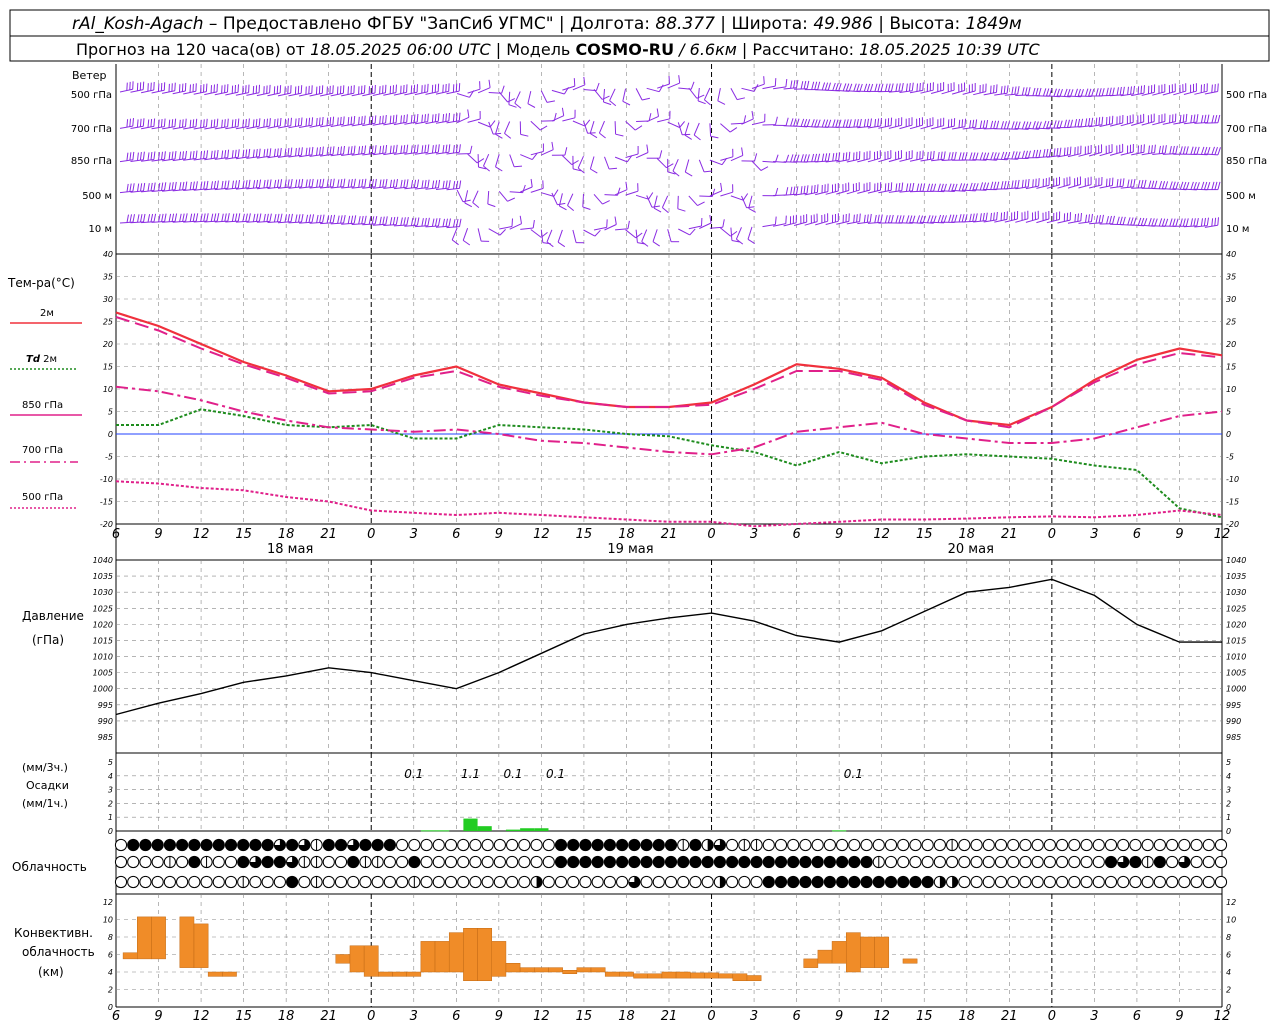 Image resolution: width=1280 pixels, height=1024 pixels. What do you see at coordinates (541, 829) in the screenshot?
I see `precip-bar` at bounding box center [541, 829].